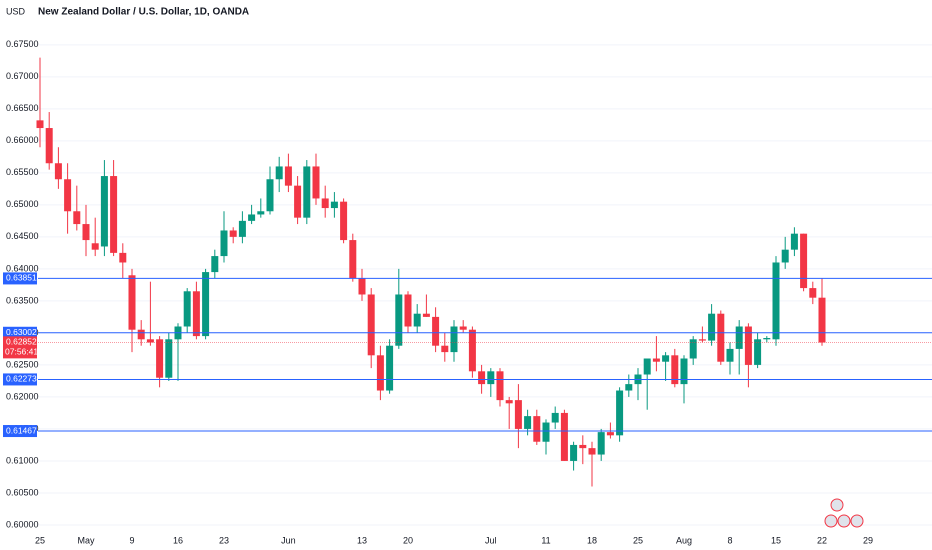 This screenshot has height=550, width=932. Describe the element at coordinates (22, 108) in the screenshot. I see `y-tick-label: 0.66500` at that location.